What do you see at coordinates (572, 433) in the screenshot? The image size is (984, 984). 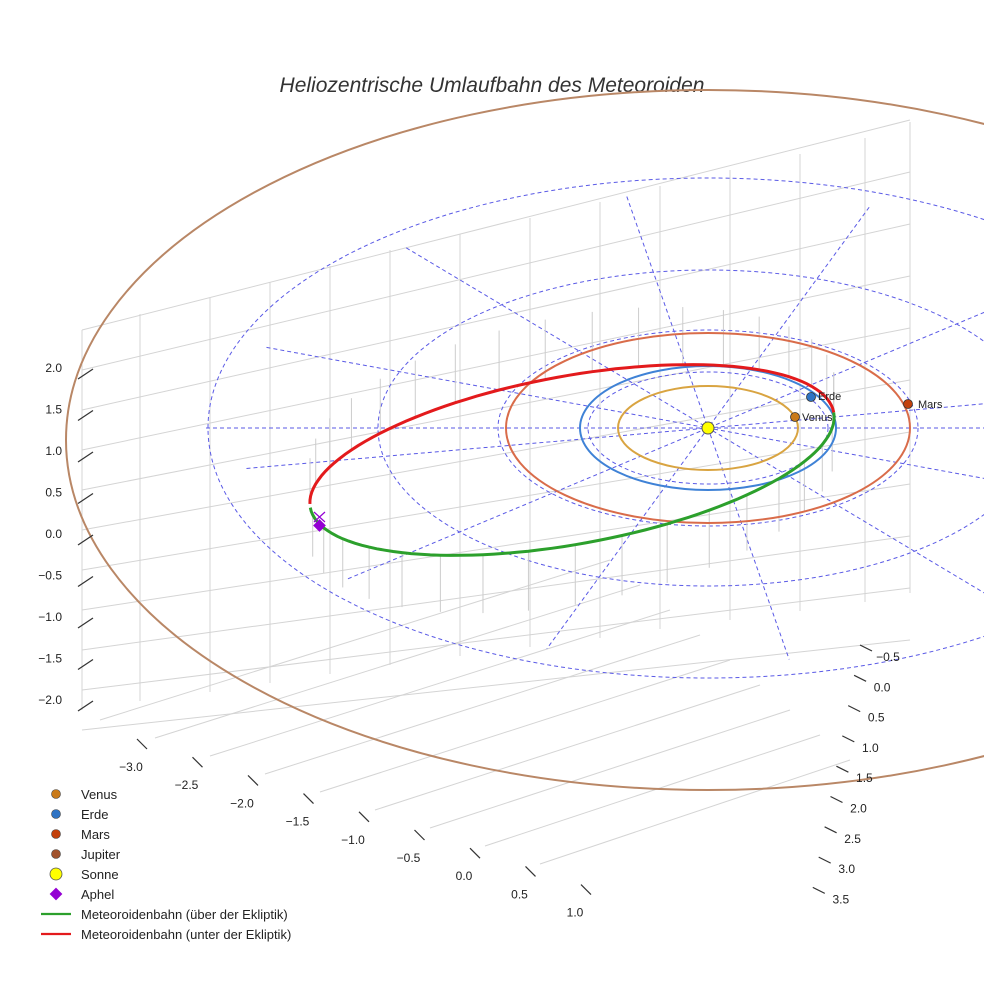 I see `meteoroid-orbit-below` at bounding box center [572, 433].